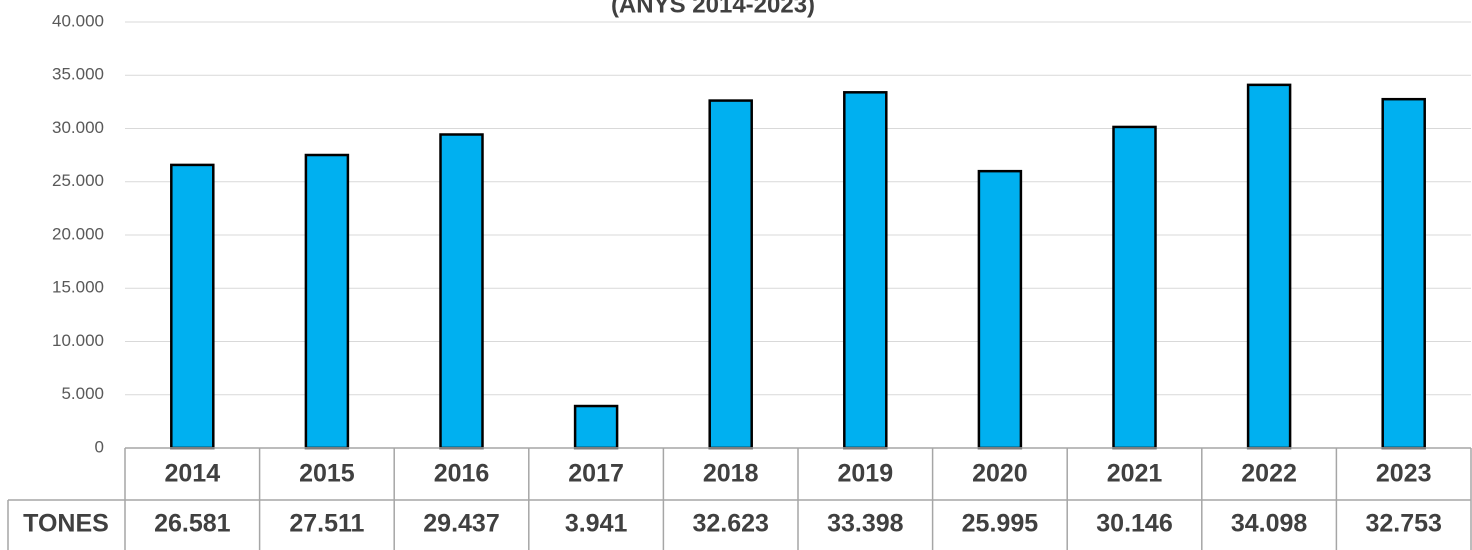 The width and height of the screenshot is (1472, 550). What do you see at coordinates (730, 524) in the screenshot?
I see `data-table-value: 32.623` at bounding box center [730, 524].